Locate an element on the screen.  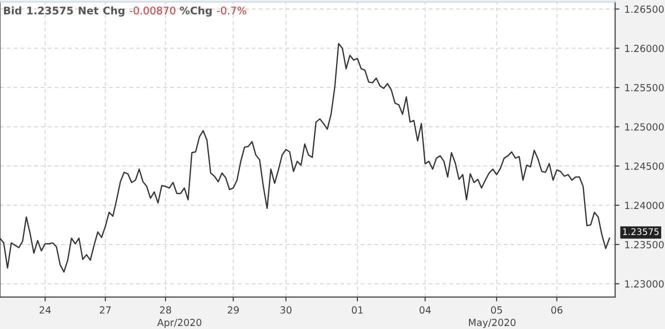
x-tick-label: 04 is located at coordinates (425, 310).